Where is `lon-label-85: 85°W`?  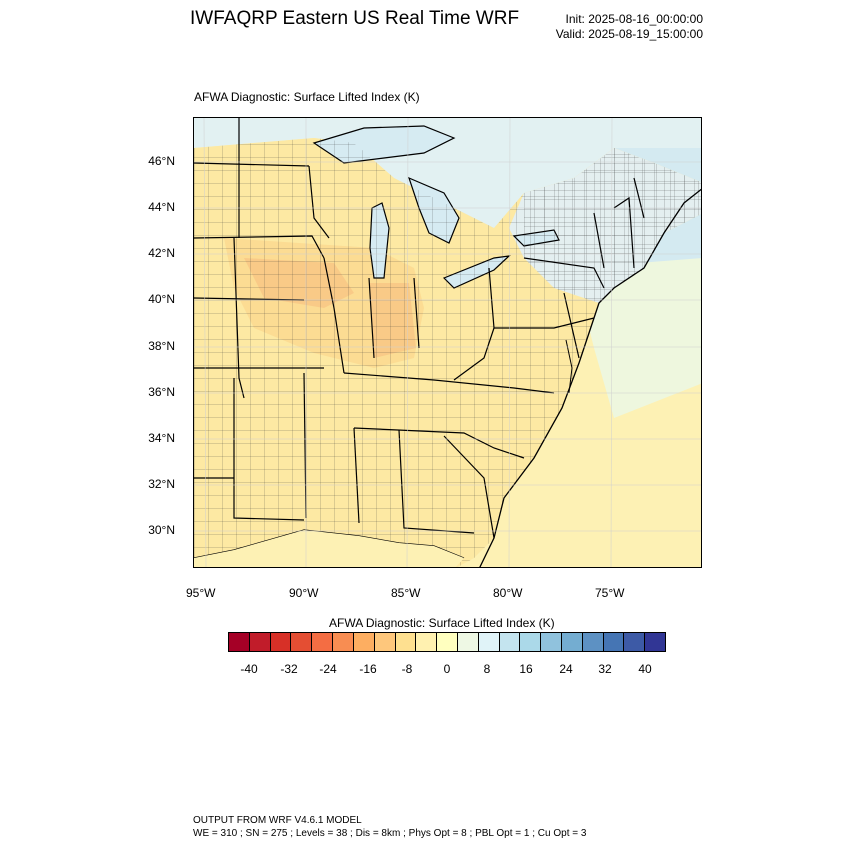 lon-label-85: 85°W is located at coordinates (406, 593).